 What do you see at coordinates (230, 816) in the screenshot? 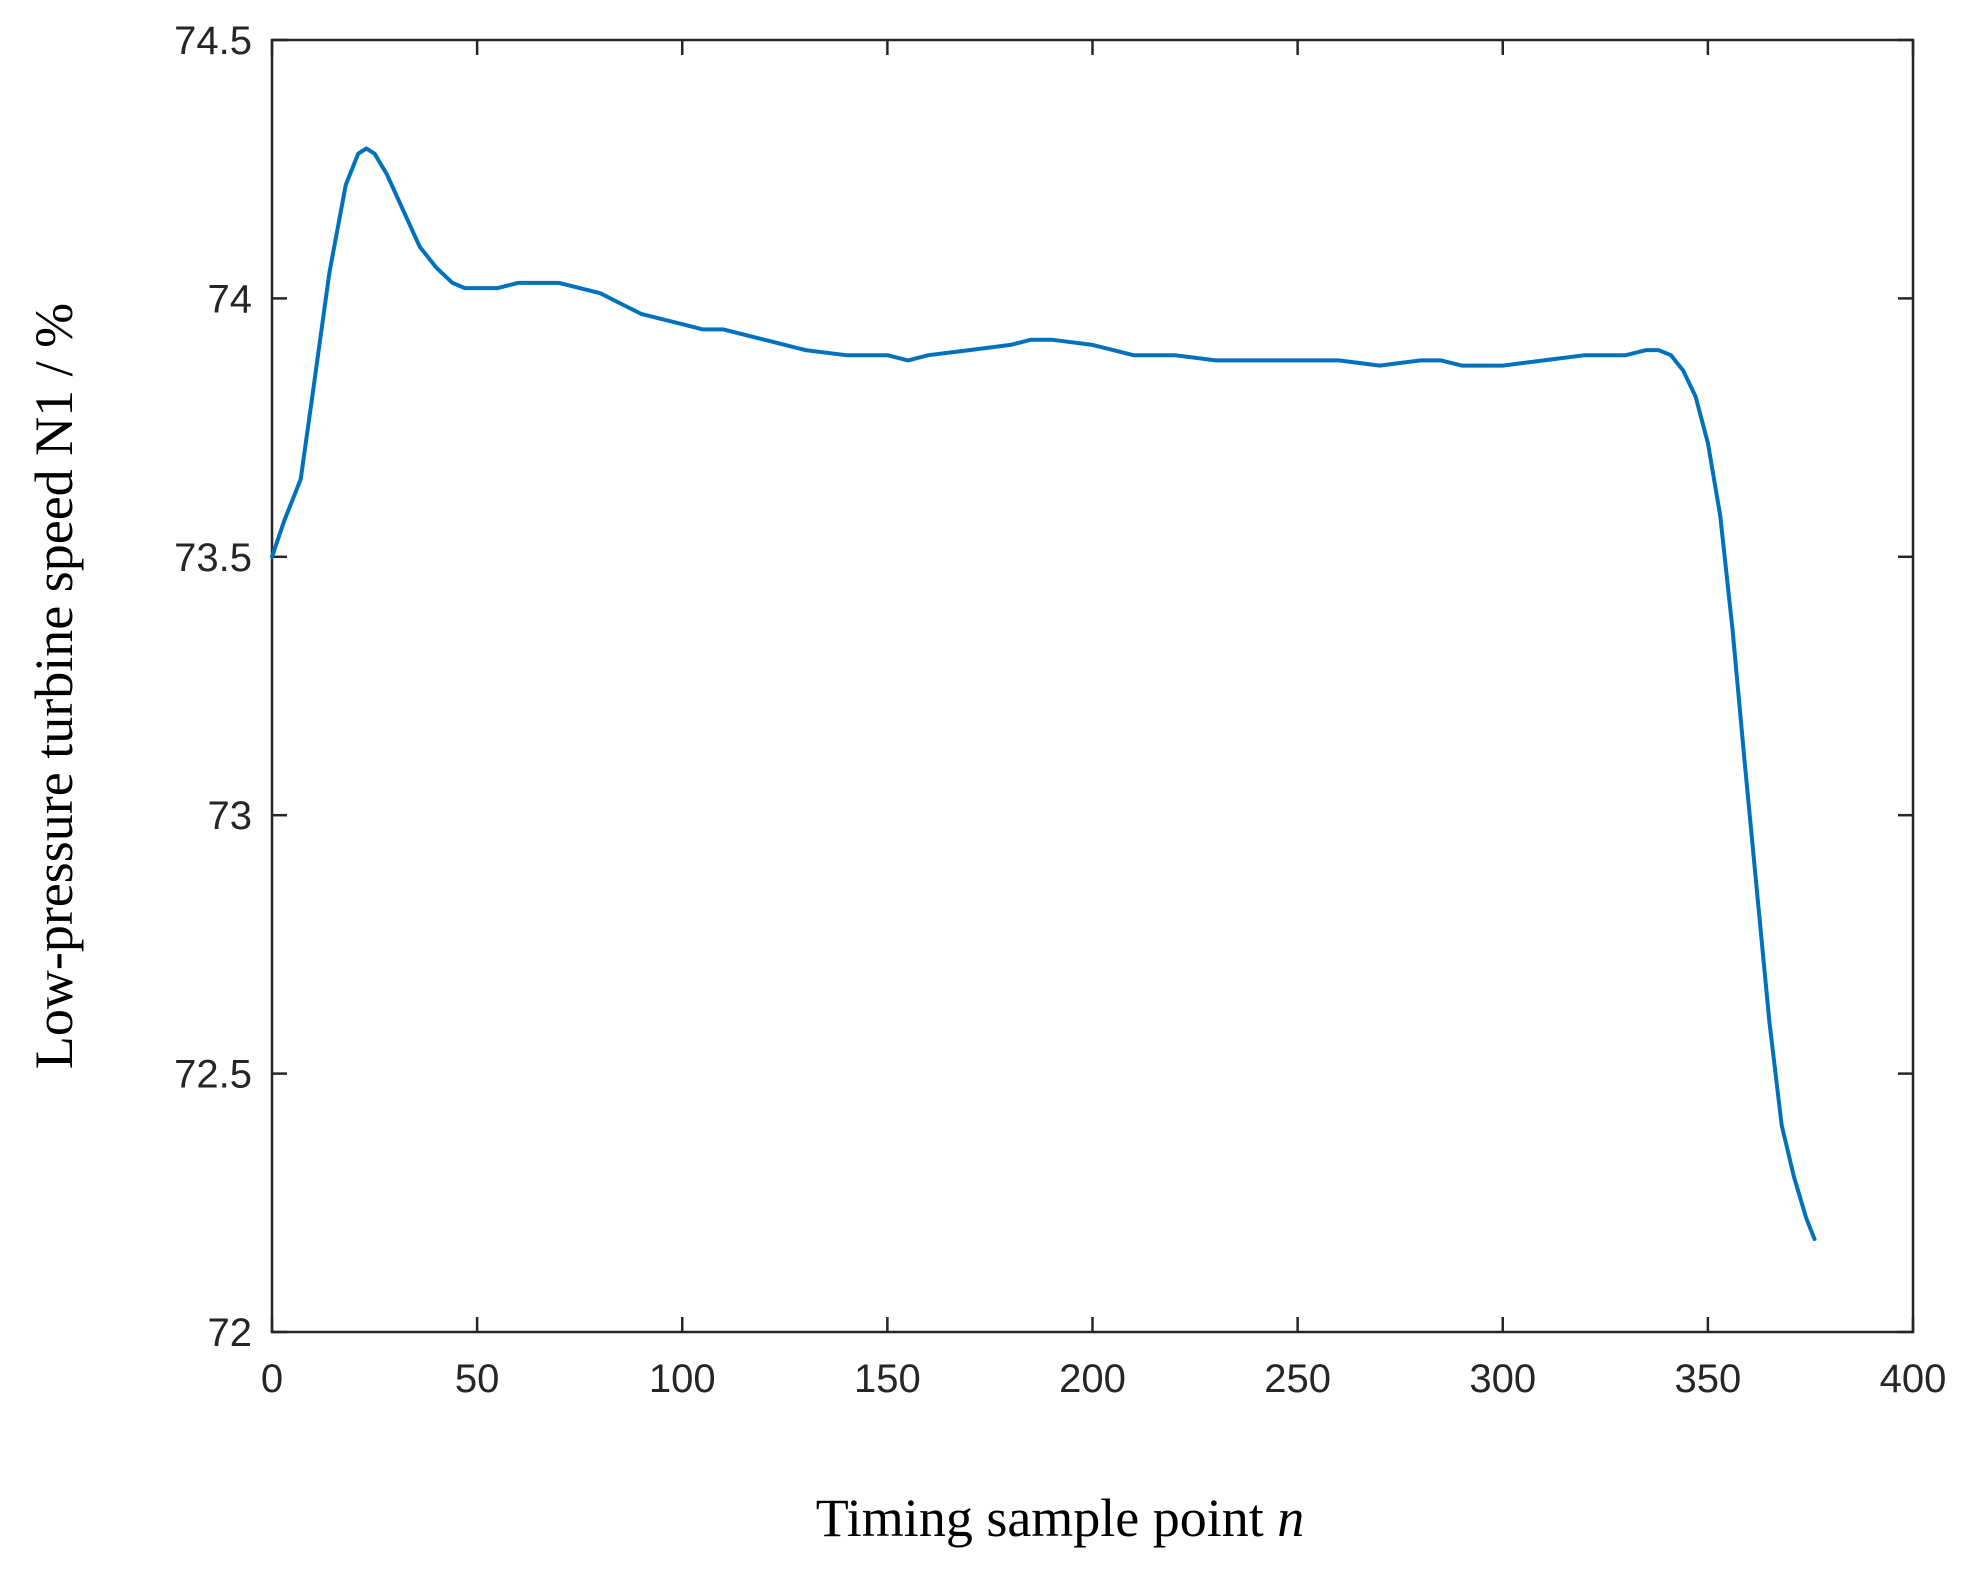
I see `y-tick-label: 73` at bounding box center [230, 816].